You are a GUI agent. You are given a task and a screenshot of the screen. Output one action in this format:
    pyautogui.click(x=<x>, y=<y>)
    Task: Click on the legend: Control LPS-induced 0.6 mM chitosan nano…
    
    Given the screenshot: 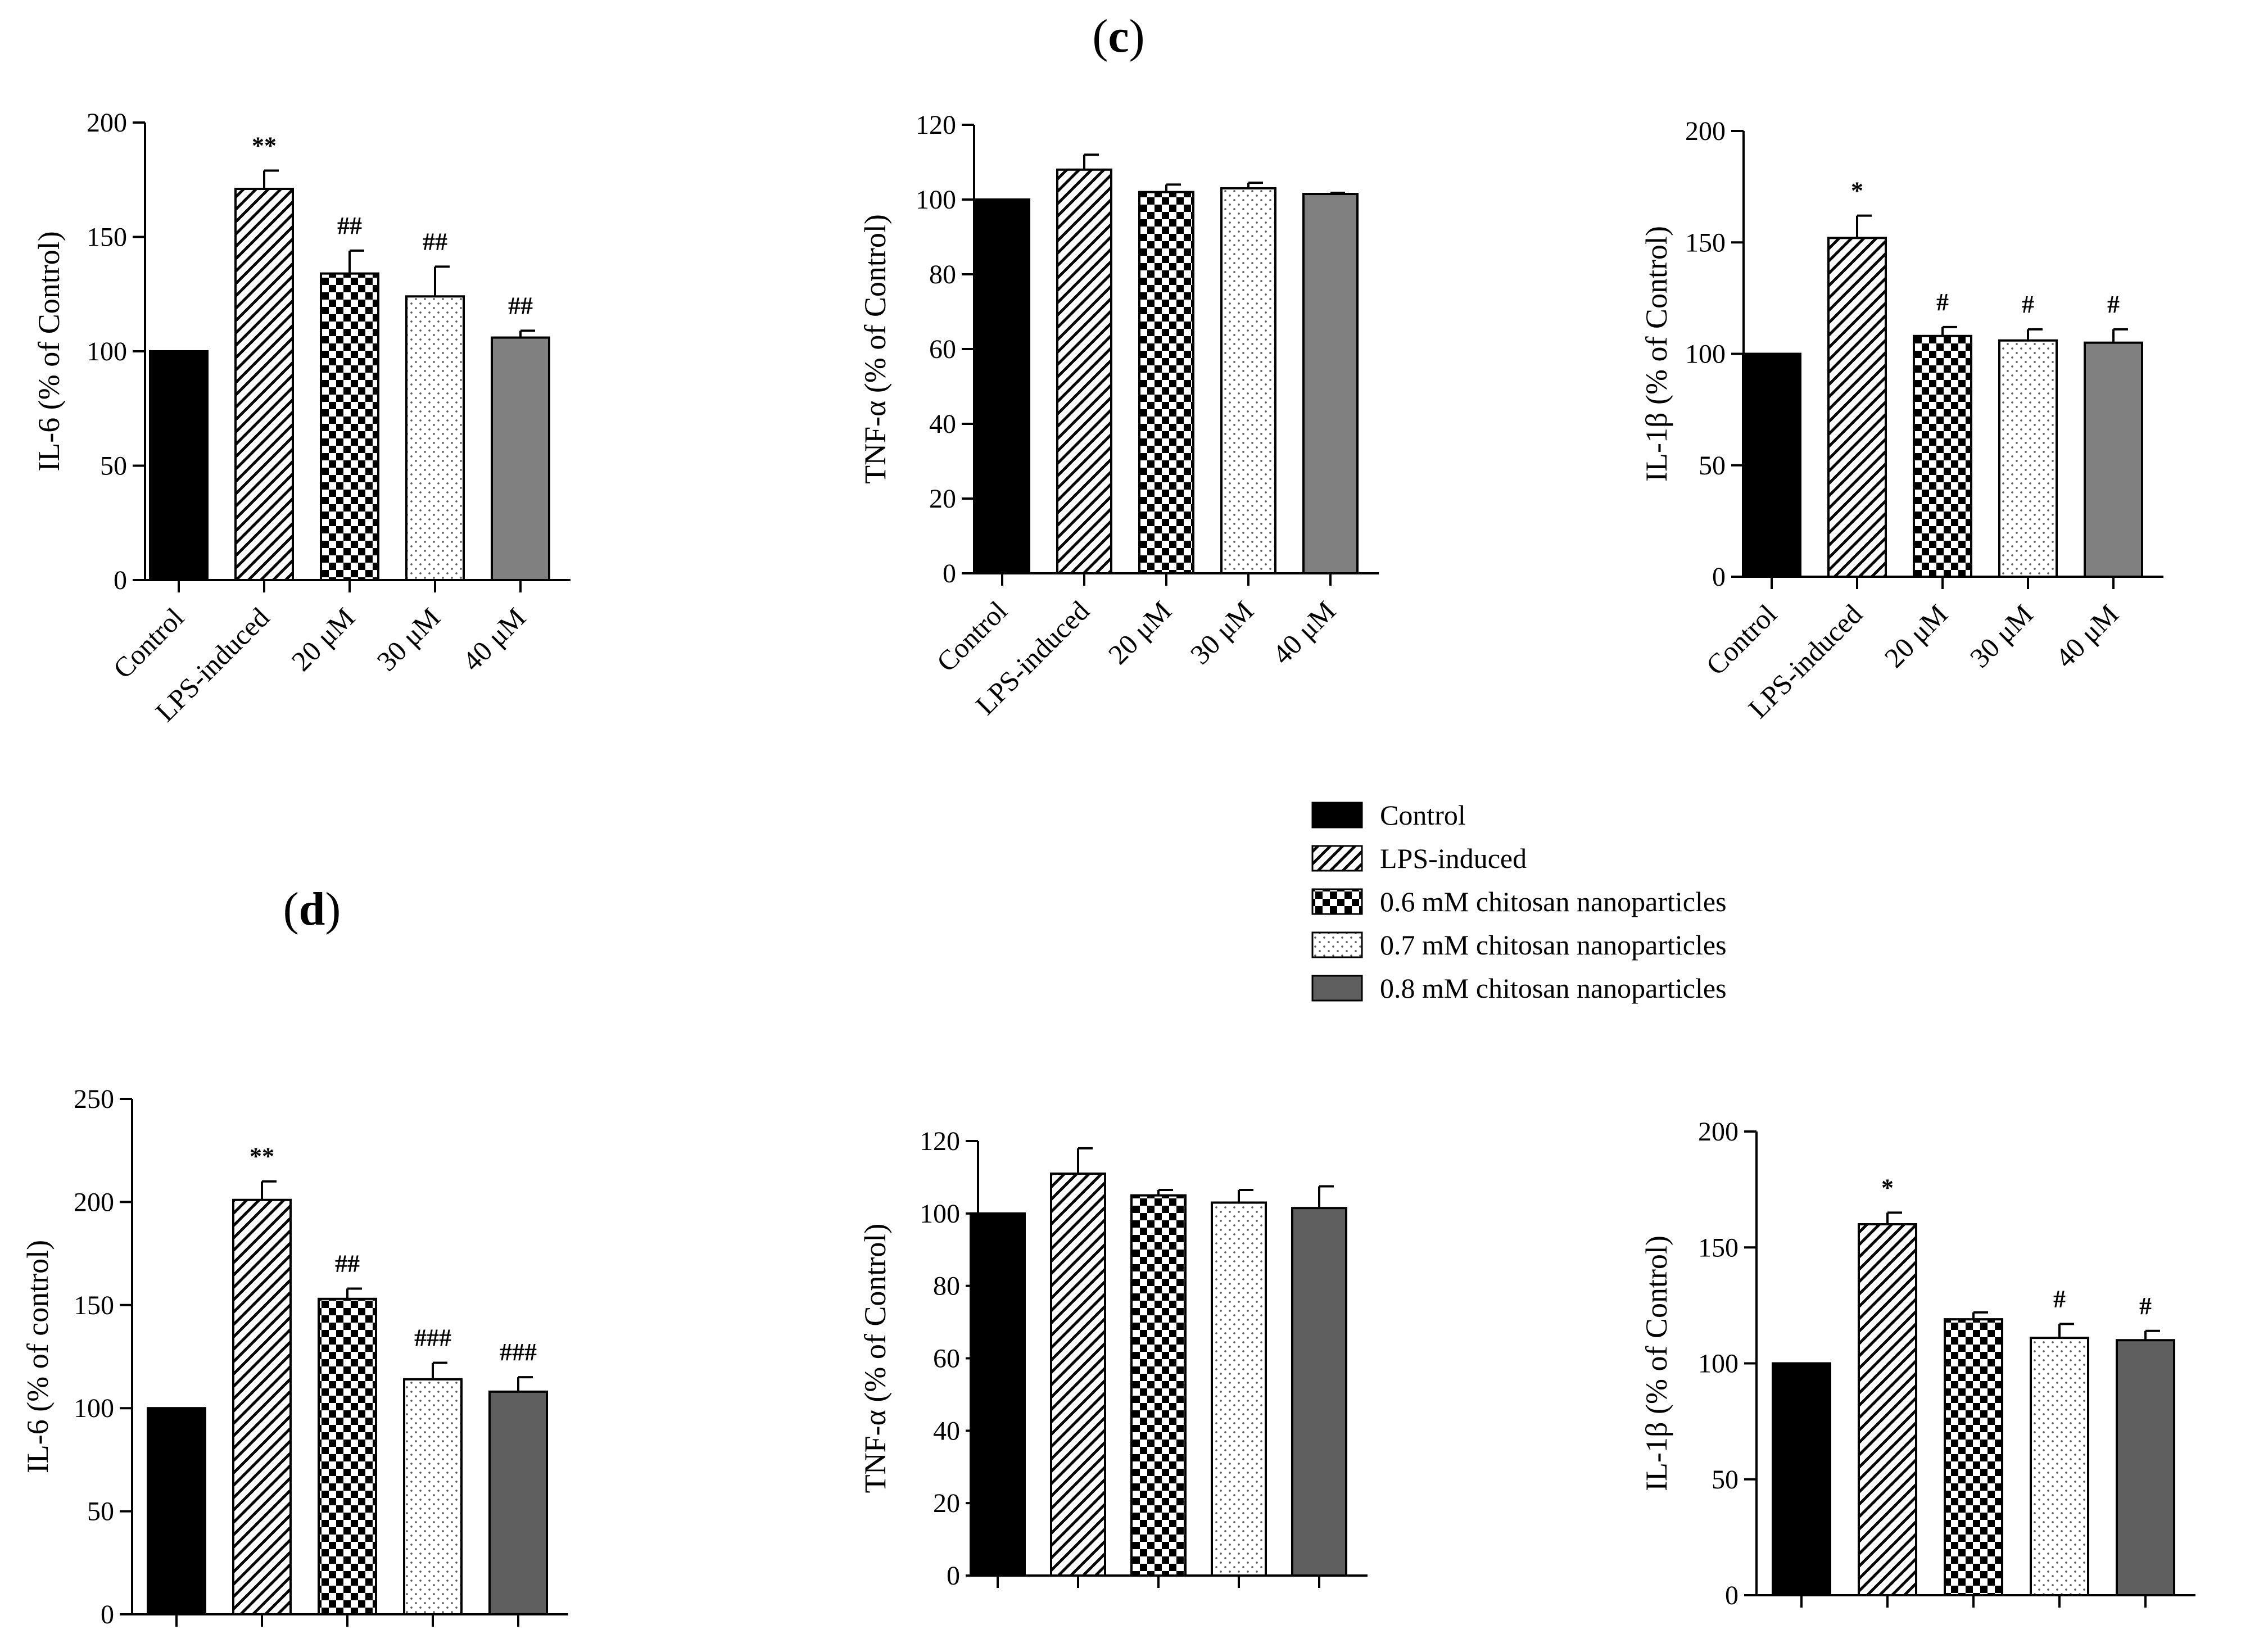 What is the action you would take?
    pyautogui.click(x=1519, y=901)
    